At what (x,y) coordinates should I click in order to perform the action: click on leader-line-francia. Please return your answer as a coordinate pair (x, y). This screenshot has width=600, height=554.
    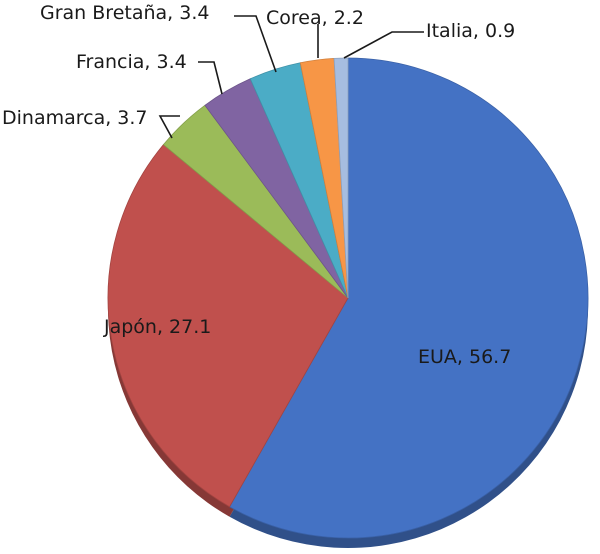
    Looking at the image, I should click on (210, 78).